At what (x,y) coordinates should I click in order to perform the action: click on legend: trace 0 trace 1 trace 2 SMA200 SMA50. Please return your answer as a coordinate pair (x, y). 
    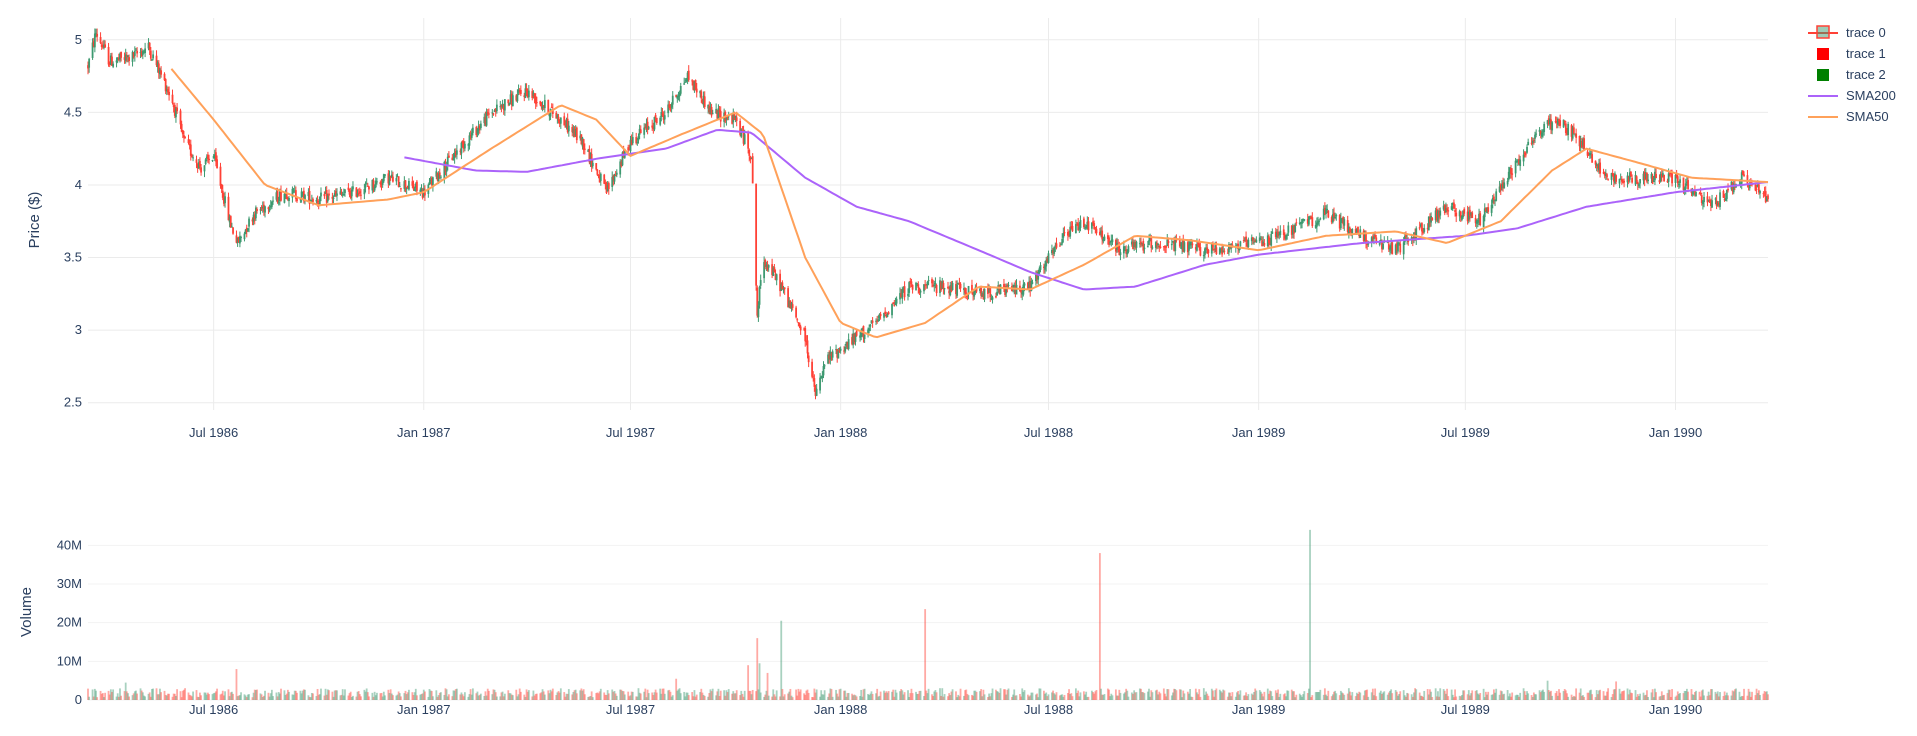
    Looking at the image, I should click on (1852, 74).